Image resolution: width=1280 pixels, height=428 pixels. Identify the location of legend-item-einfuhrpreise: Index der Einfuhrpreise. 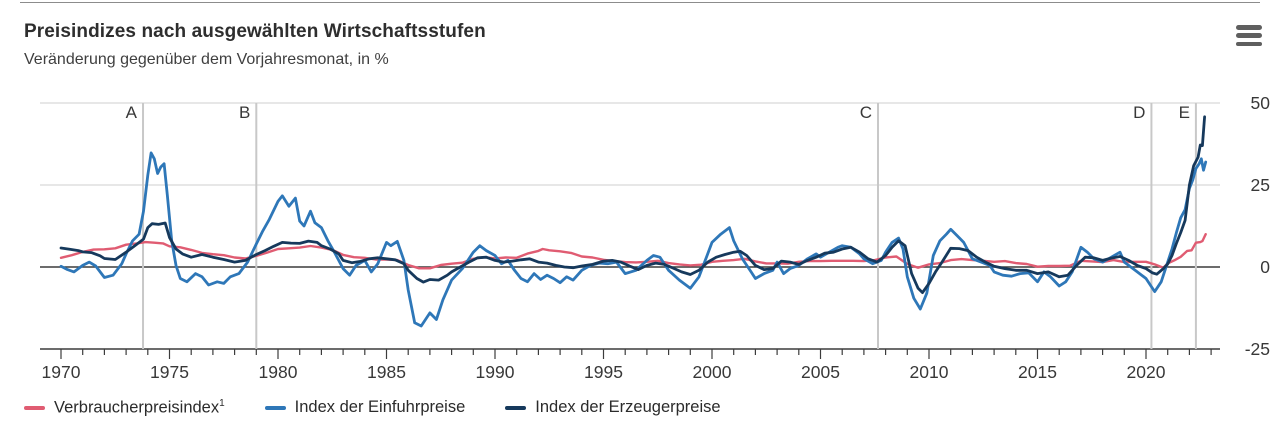
(365, 407).